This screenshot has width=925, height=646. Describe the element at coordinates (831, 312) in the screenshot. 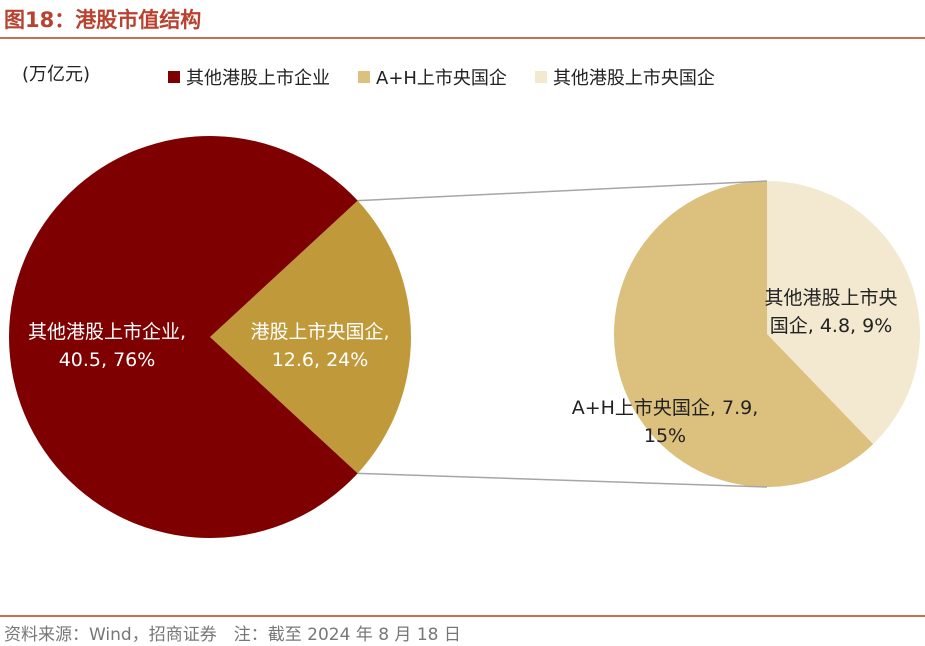

I see `data-label: 其他港股上市央国企, 4.8, 9%` at that location.